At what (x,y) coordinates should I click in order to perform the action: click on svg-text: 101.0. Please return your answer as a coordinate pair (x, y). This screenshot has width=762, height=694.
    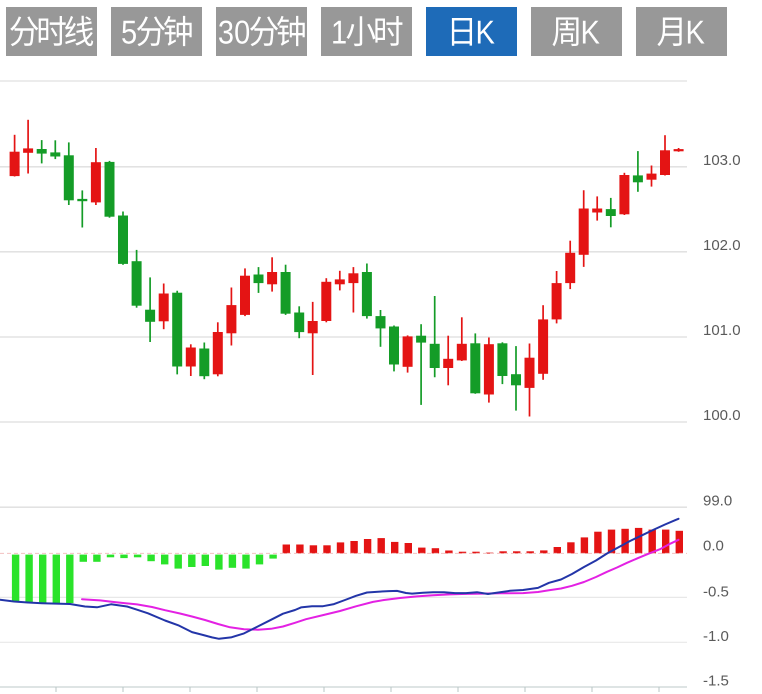
    Looking at the image, I should click on (722, 330).